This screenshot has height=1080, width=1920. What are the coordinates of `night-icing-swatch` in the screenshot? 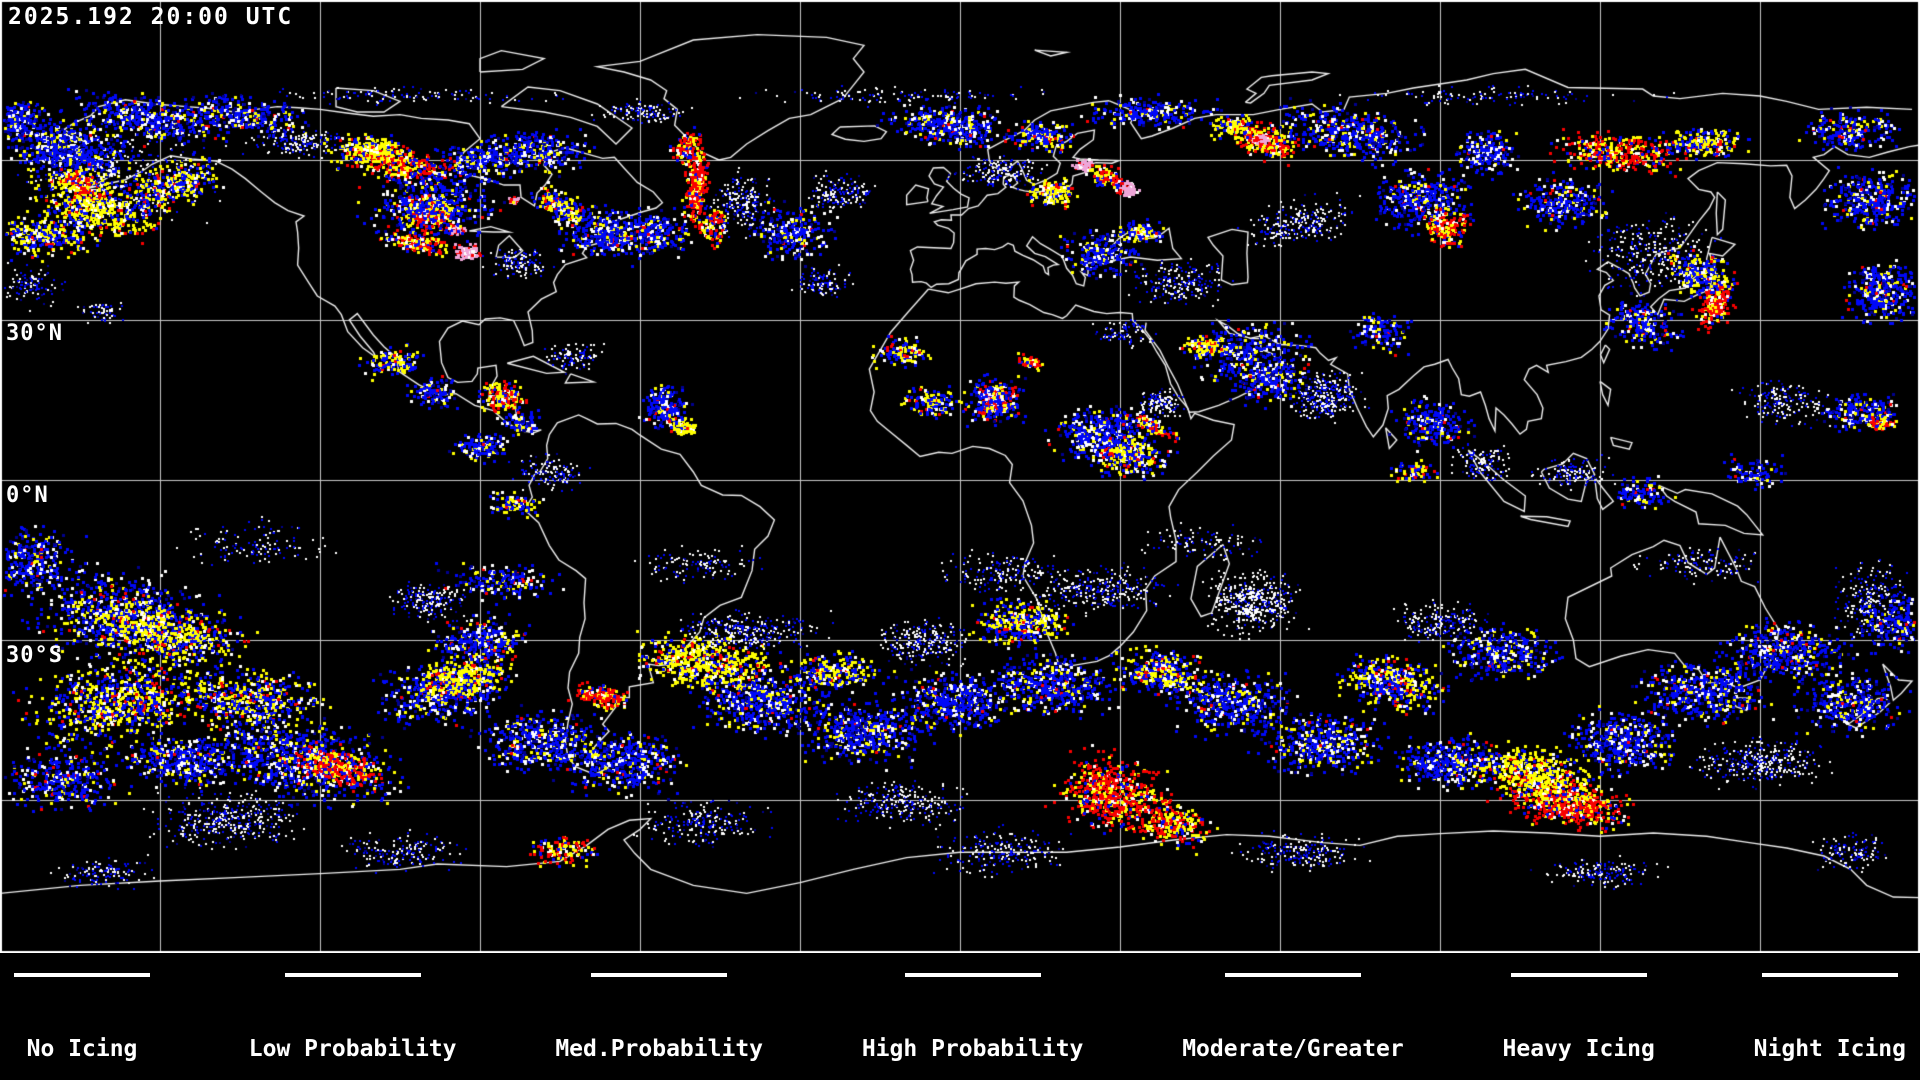 It's located at (1829, 975).